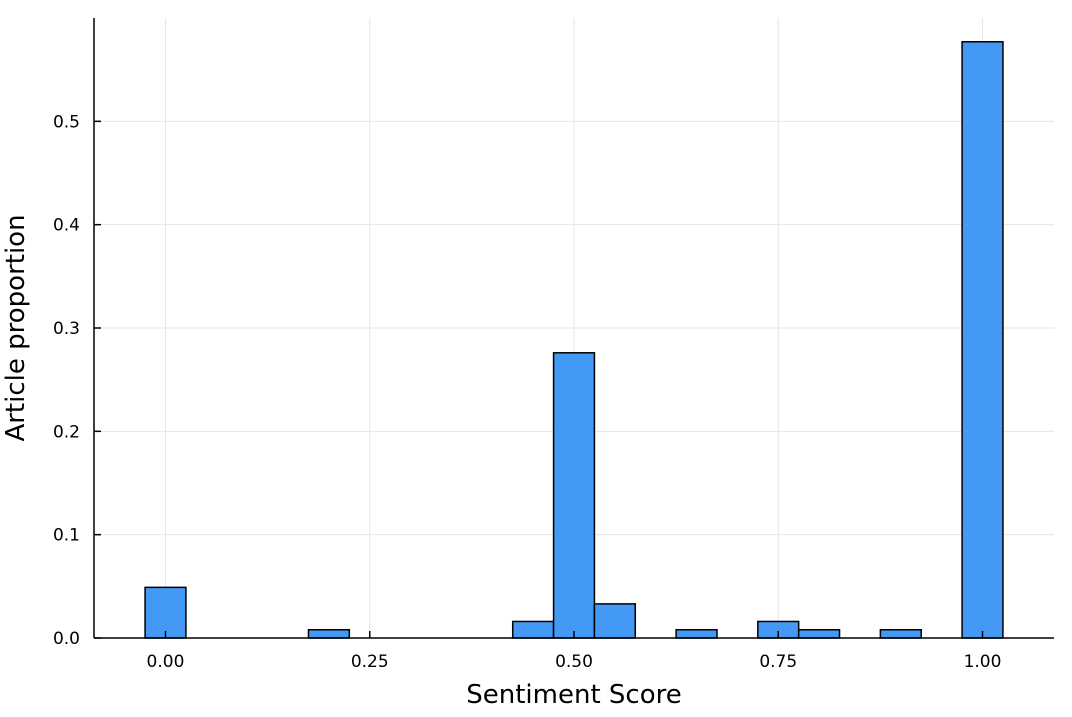  Describe the element at coordinates (66, 536) in the screenshot. I see `y-tick-label: 0.1` at that location.